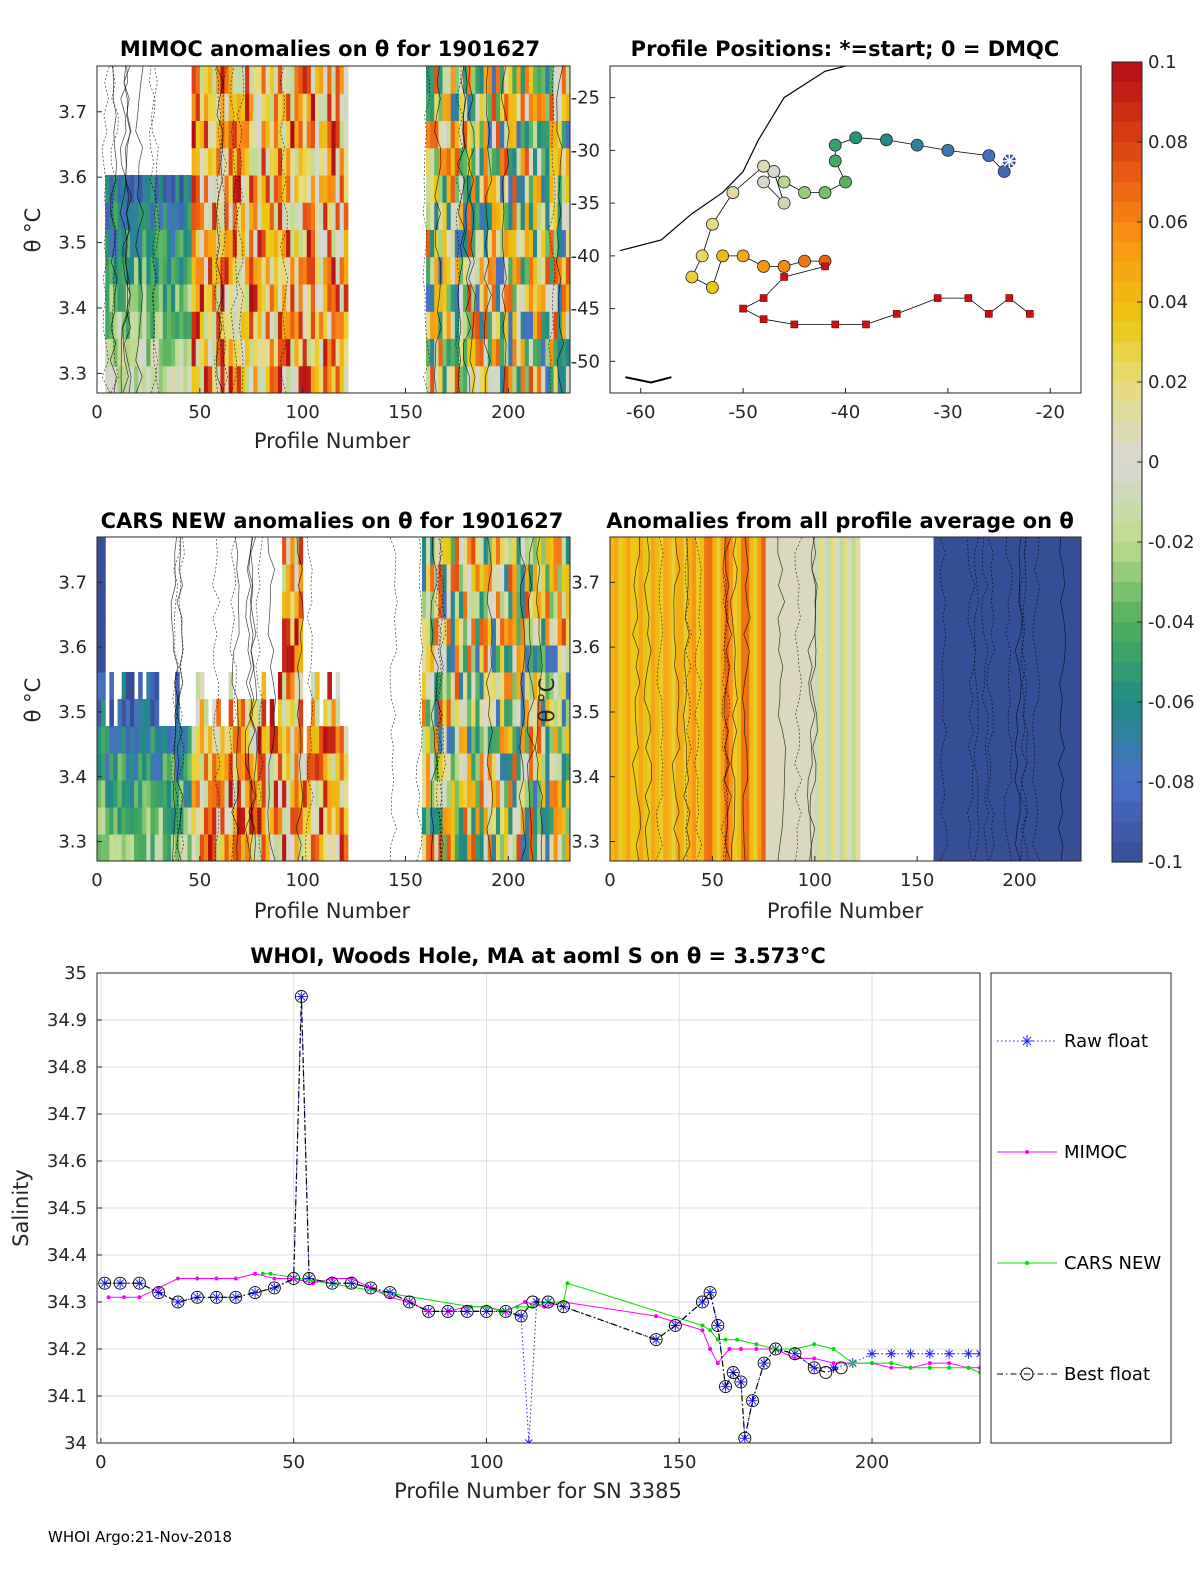 This screenshot has width=1200, height=1575. I want to click on legend-box, so click(1081, 1208).